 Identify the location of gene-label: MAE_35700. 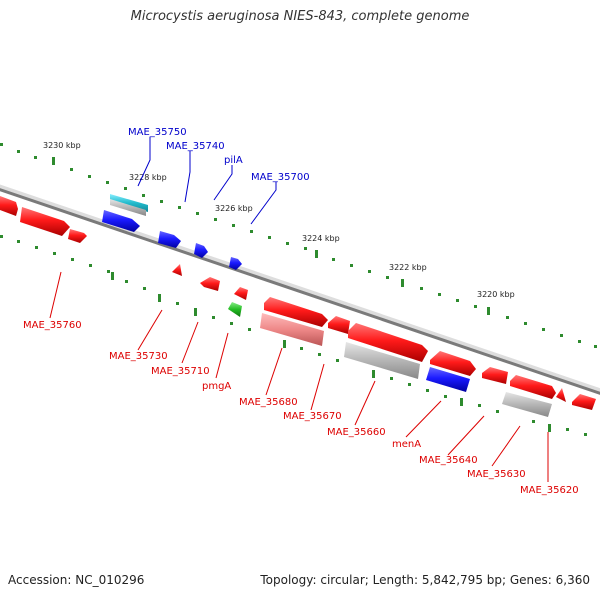
(280, 177).